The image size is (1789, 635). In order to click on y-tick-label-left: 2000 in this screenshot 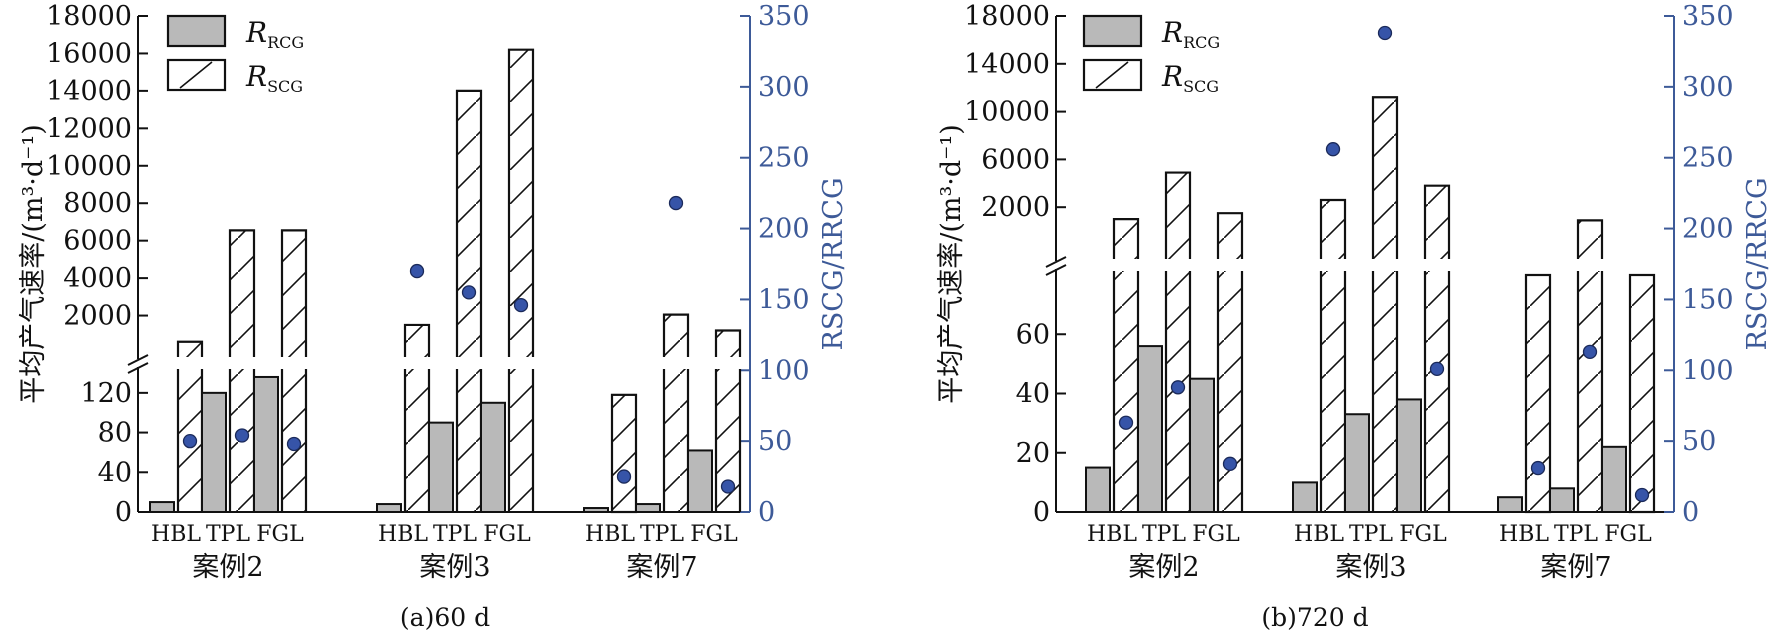, I will do `click(1015, 207)`.